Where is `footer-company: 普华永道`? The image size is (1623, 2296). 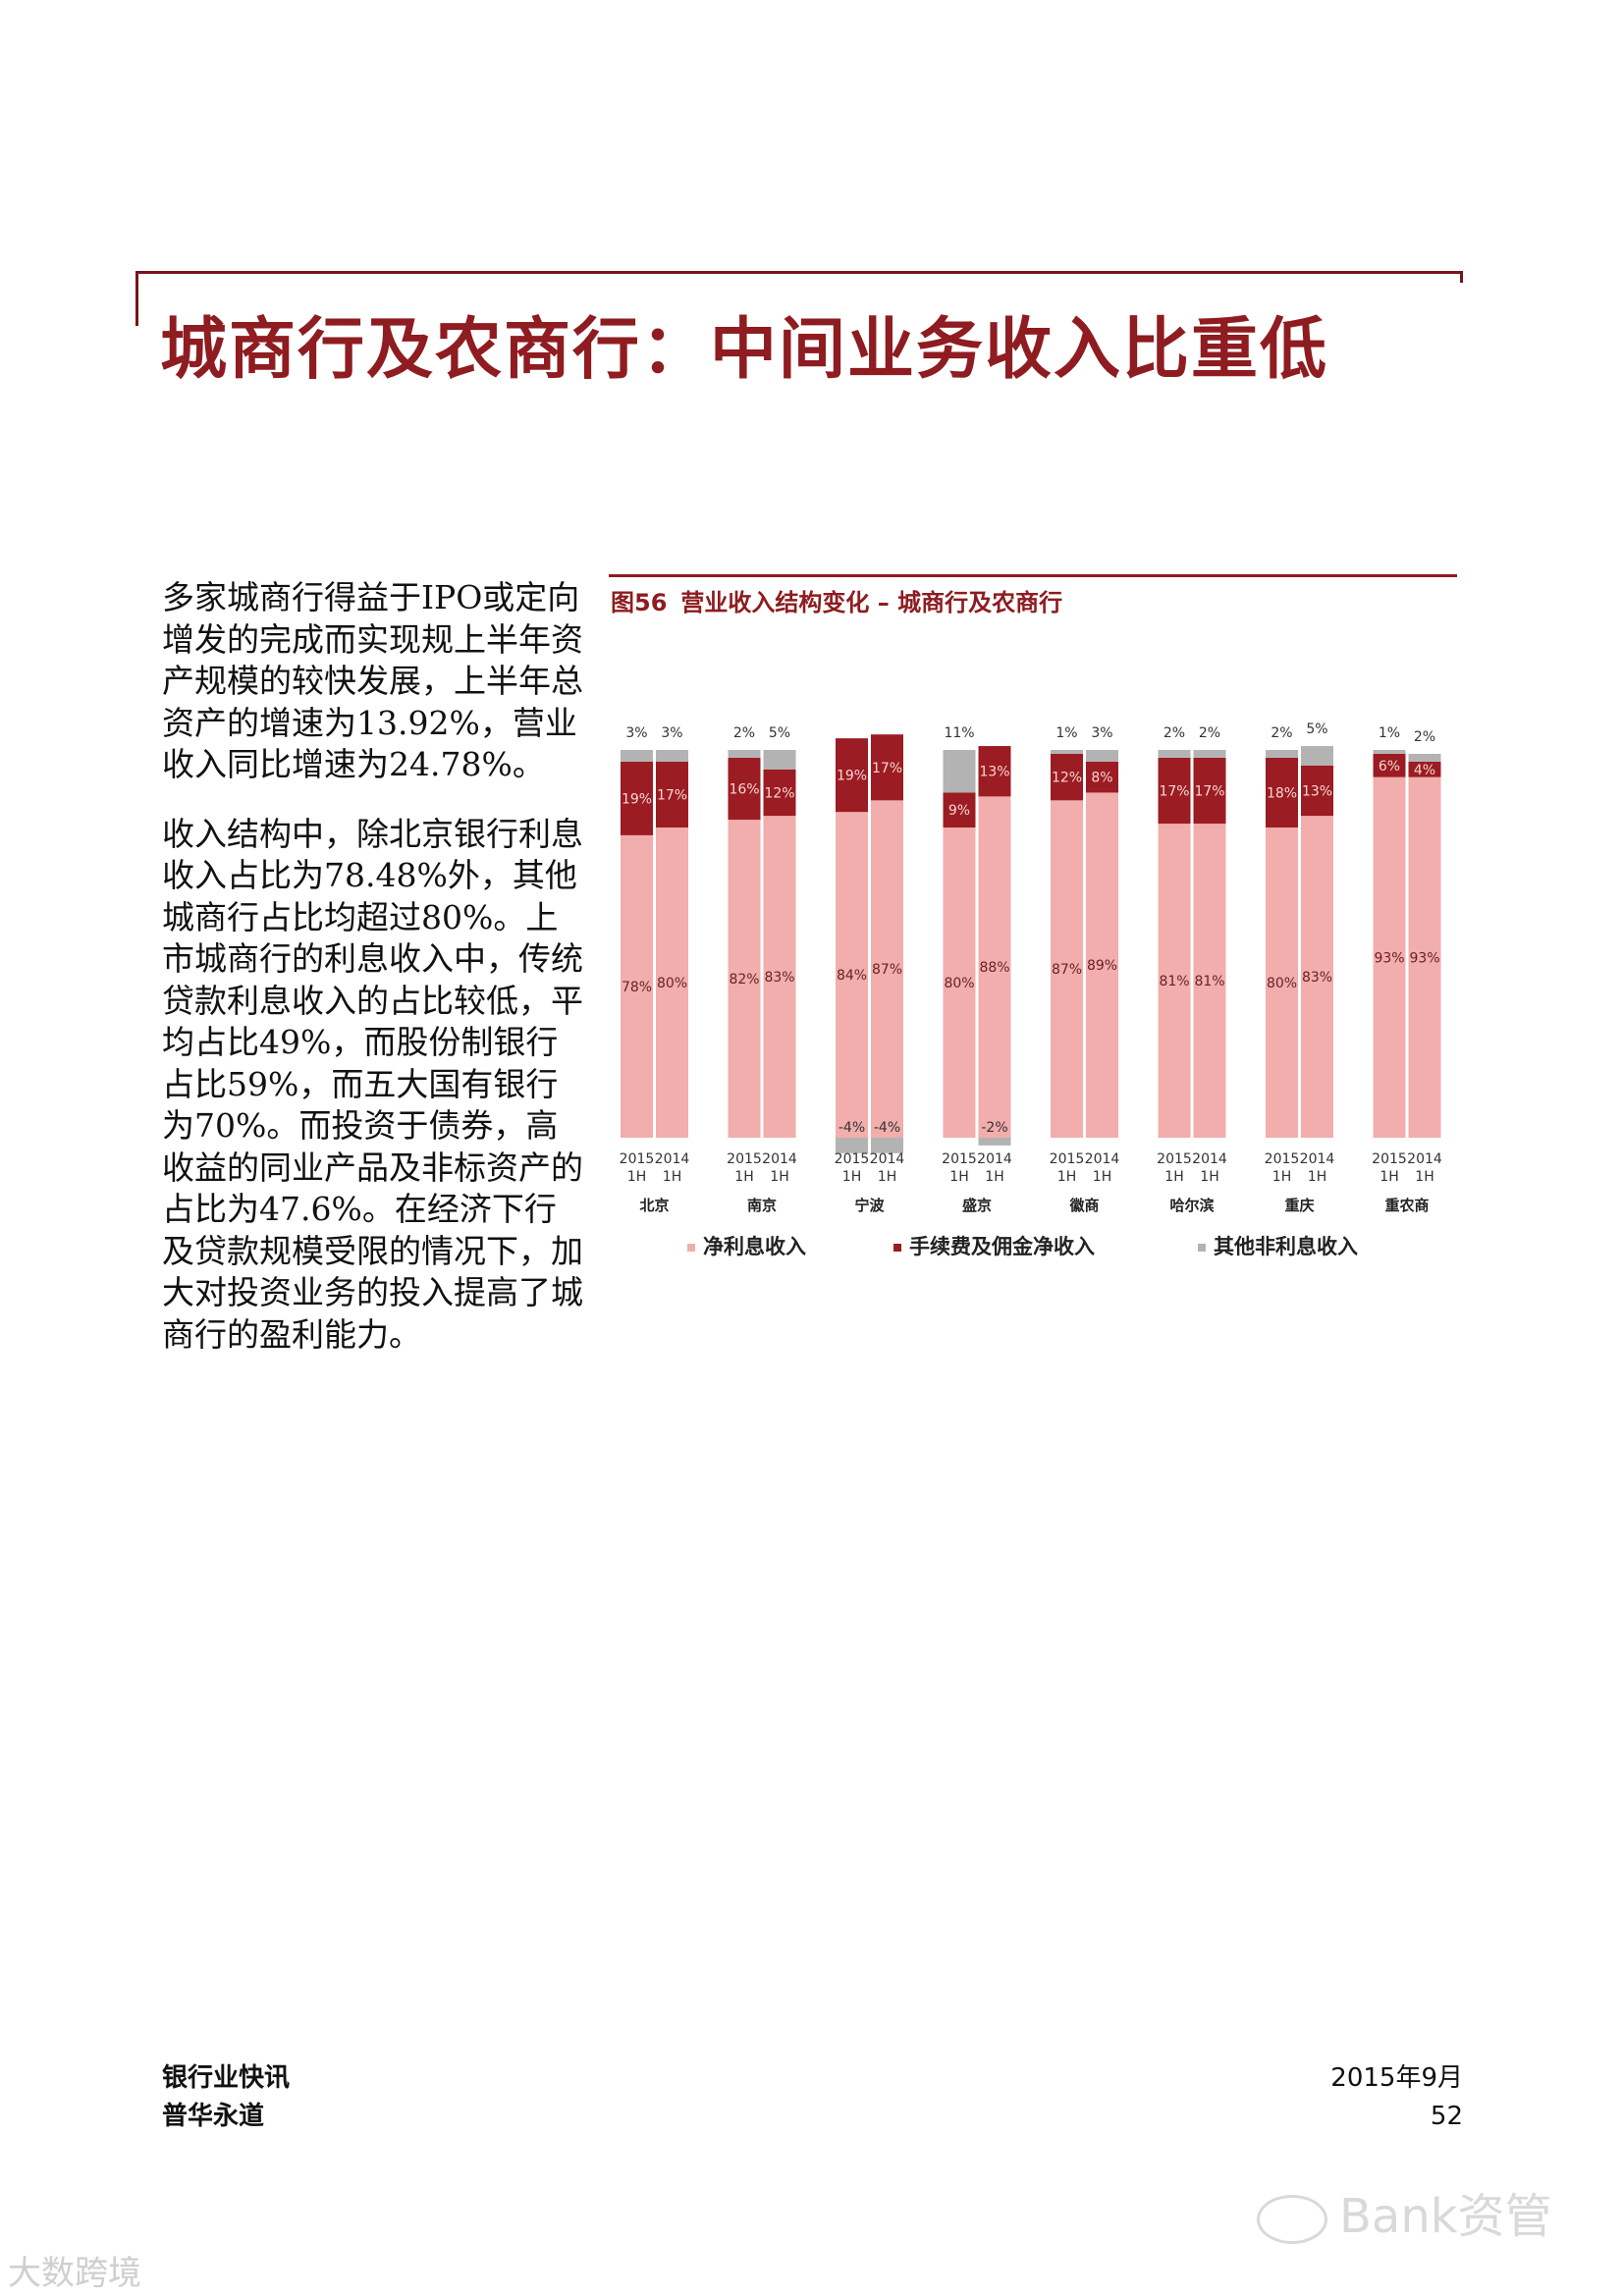 footer-company: 普华永道 is located at coordinates (214, 2116).